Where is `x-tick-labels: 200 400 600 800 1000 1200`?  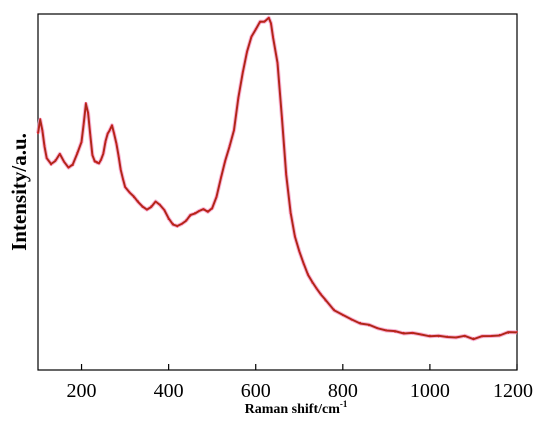
x-tick-labels: 200 400 600 800 1000 1200 is located at coordinates (300, 391).